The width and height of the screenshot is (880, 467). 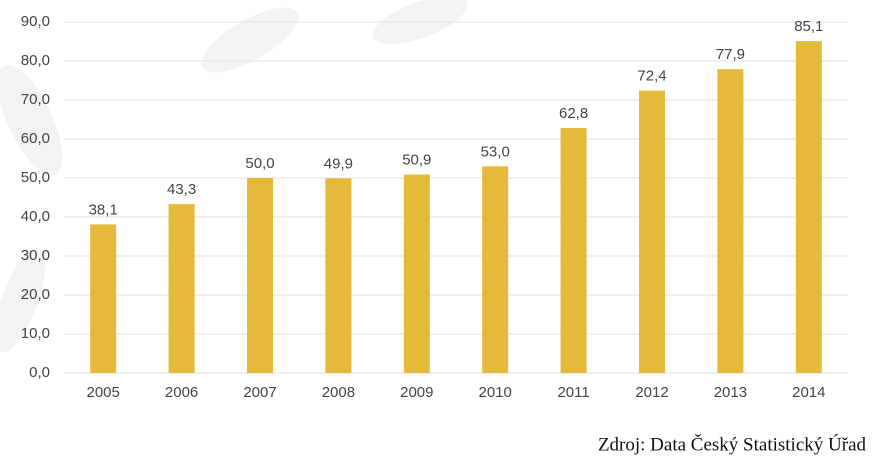 I want to click on x-tick-label: 2011, so click(x=573, y=392).